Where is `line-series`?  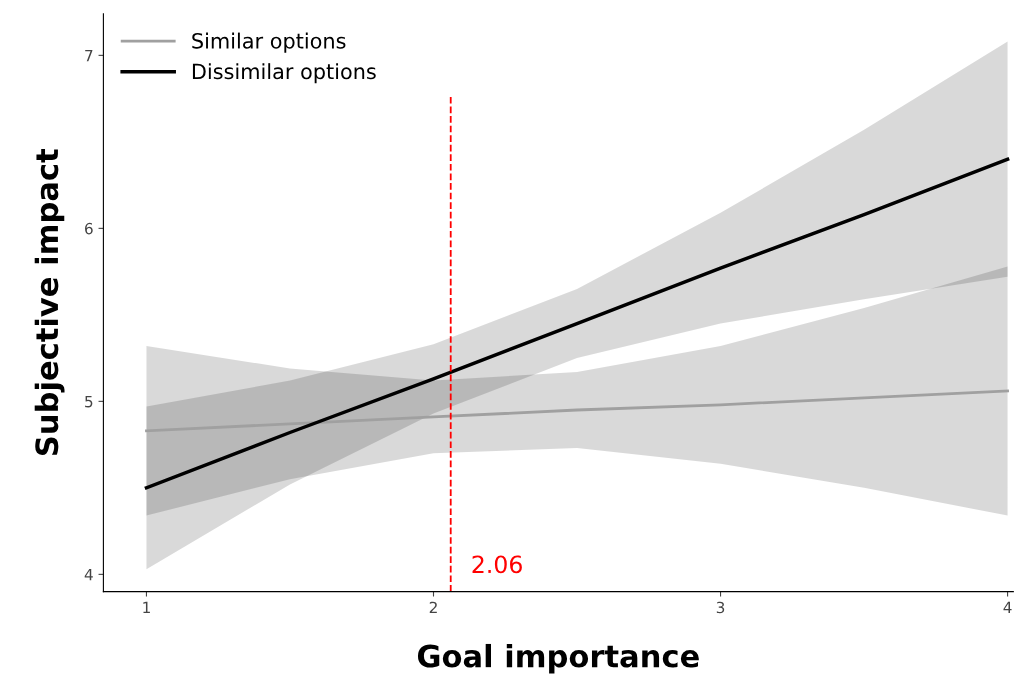
line-series is located at coordinates (577, 411).